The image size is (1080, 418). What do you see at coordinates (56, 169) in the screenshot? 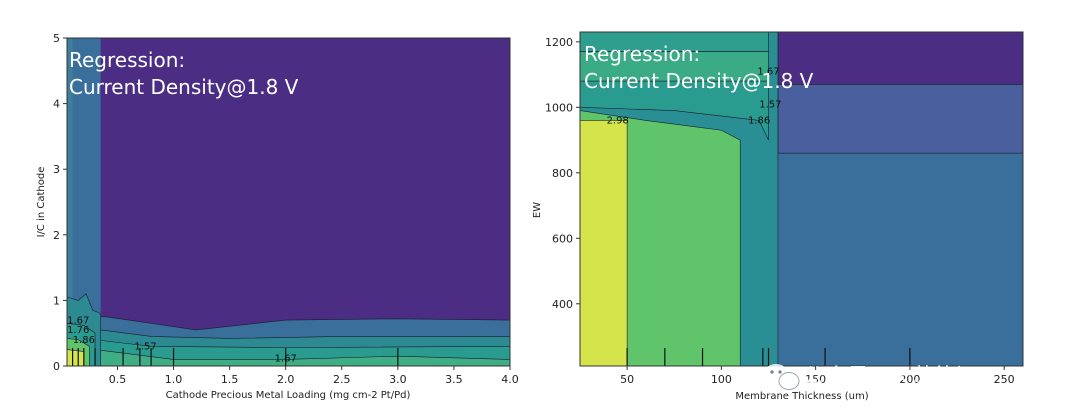
I see `y-tick-label: 3` at bounding box center [56, 169].